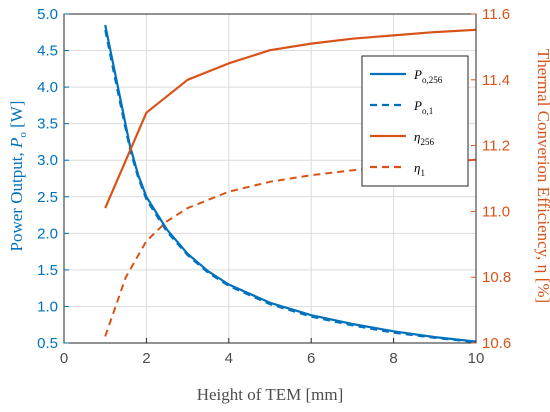  I want to click on legend-entry-label: Po,1, so click(423, 107).